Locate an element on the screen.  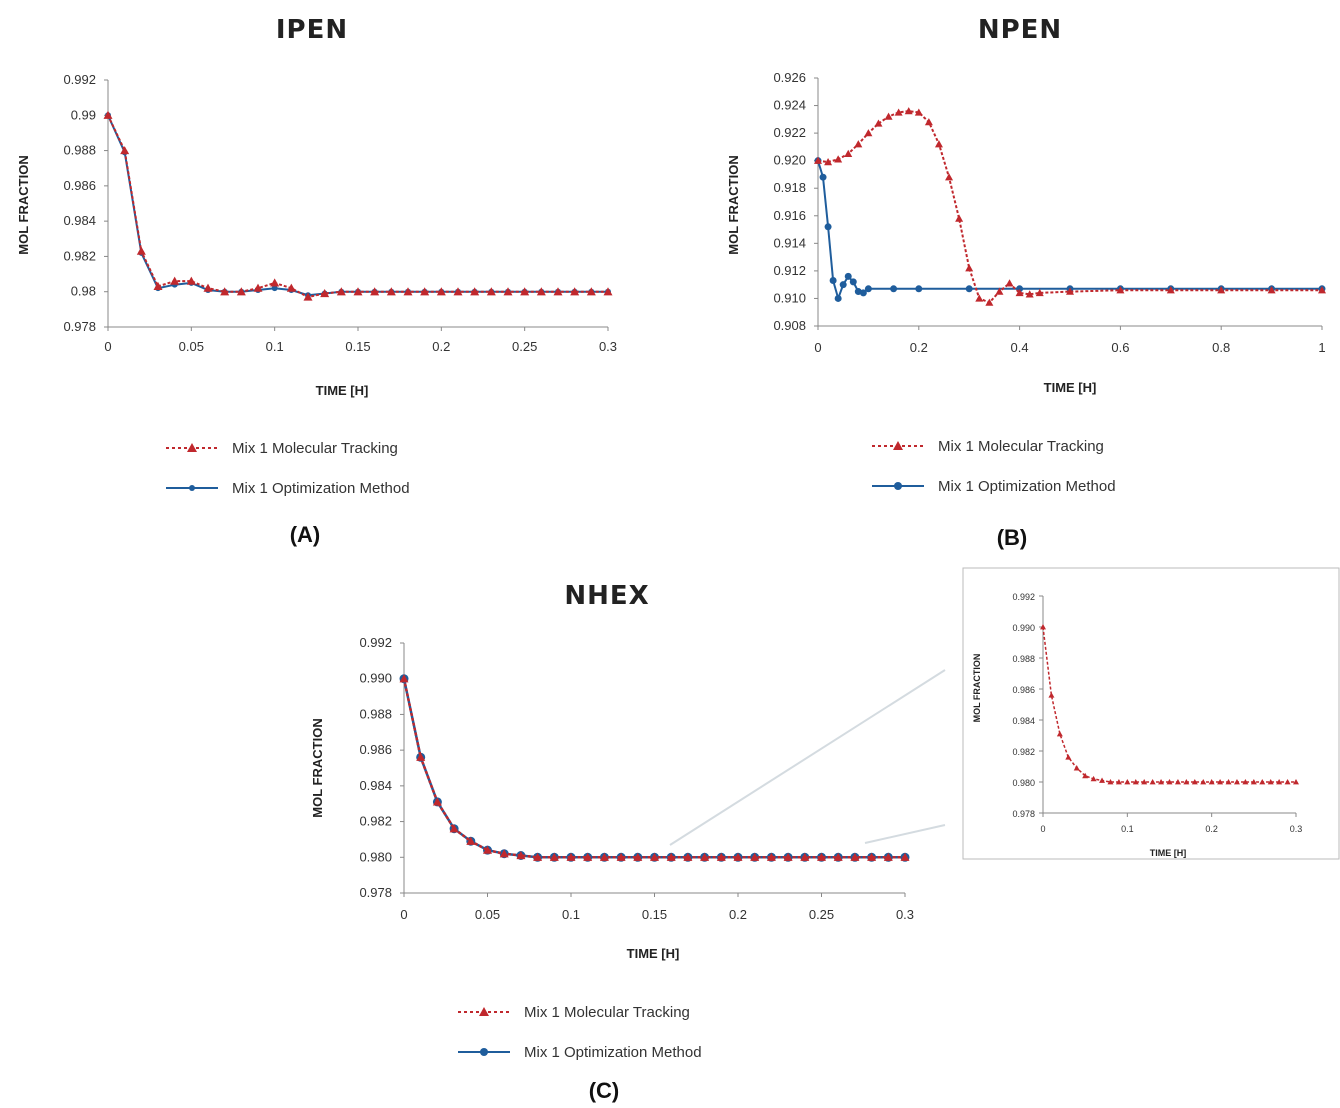
y-tick-label: 0.922 is located at coordinates (789, 132).